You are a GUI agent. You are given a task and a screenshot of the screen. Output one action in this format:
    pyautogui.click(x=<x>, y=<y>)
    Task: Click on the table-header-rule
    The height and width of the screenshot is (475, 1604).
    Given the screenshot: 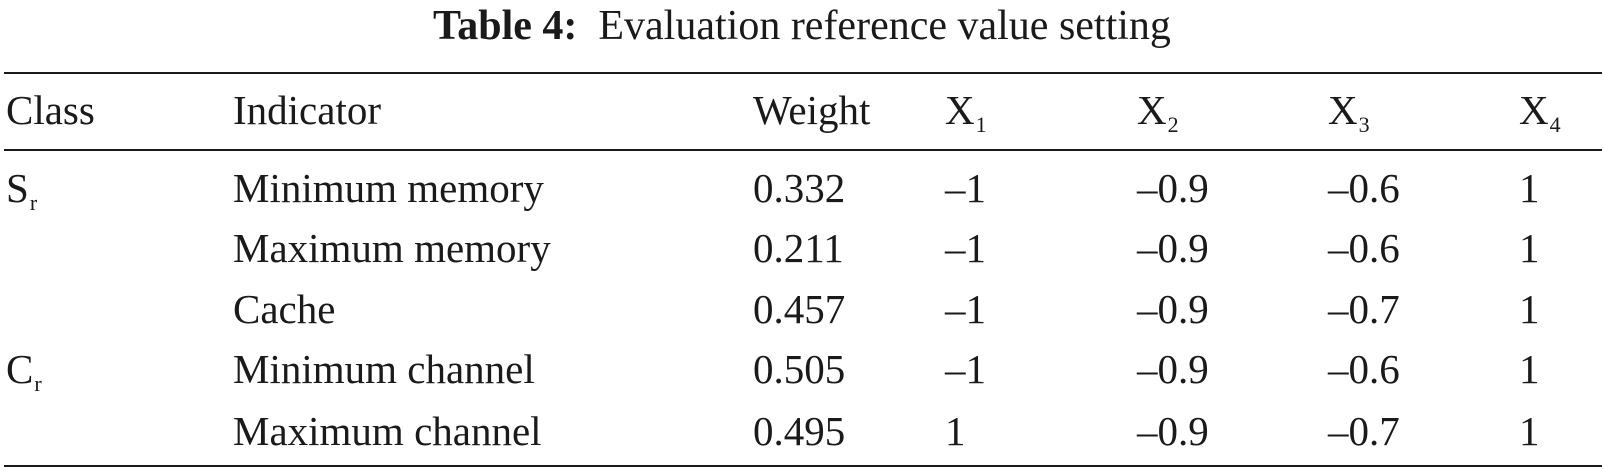 What is the action you would take?
    pyautogui.click(x=803, y=150)
    